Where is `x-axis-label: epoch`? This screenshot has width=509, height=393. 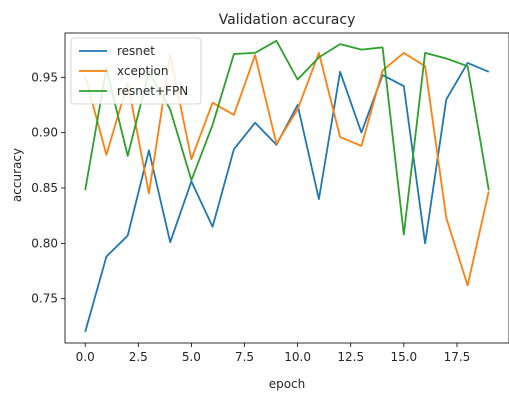
x-axis-label: epoch is located at coordinates (287, 384).